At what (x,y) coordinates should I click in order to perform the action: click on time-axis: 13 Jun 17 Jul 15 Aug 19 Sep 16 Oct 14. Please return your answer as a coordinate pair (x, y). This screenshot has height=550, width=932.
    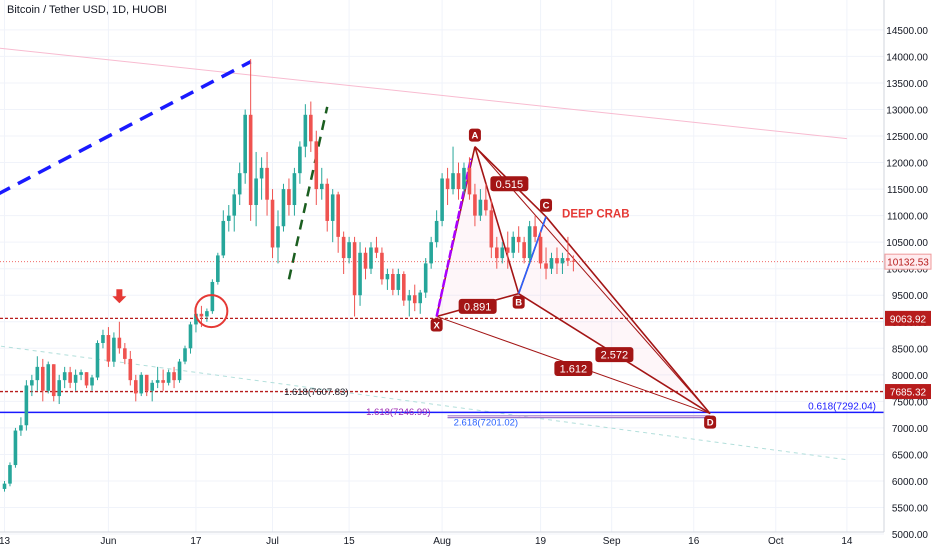
    Looking at the image, I should click on (426, 541).